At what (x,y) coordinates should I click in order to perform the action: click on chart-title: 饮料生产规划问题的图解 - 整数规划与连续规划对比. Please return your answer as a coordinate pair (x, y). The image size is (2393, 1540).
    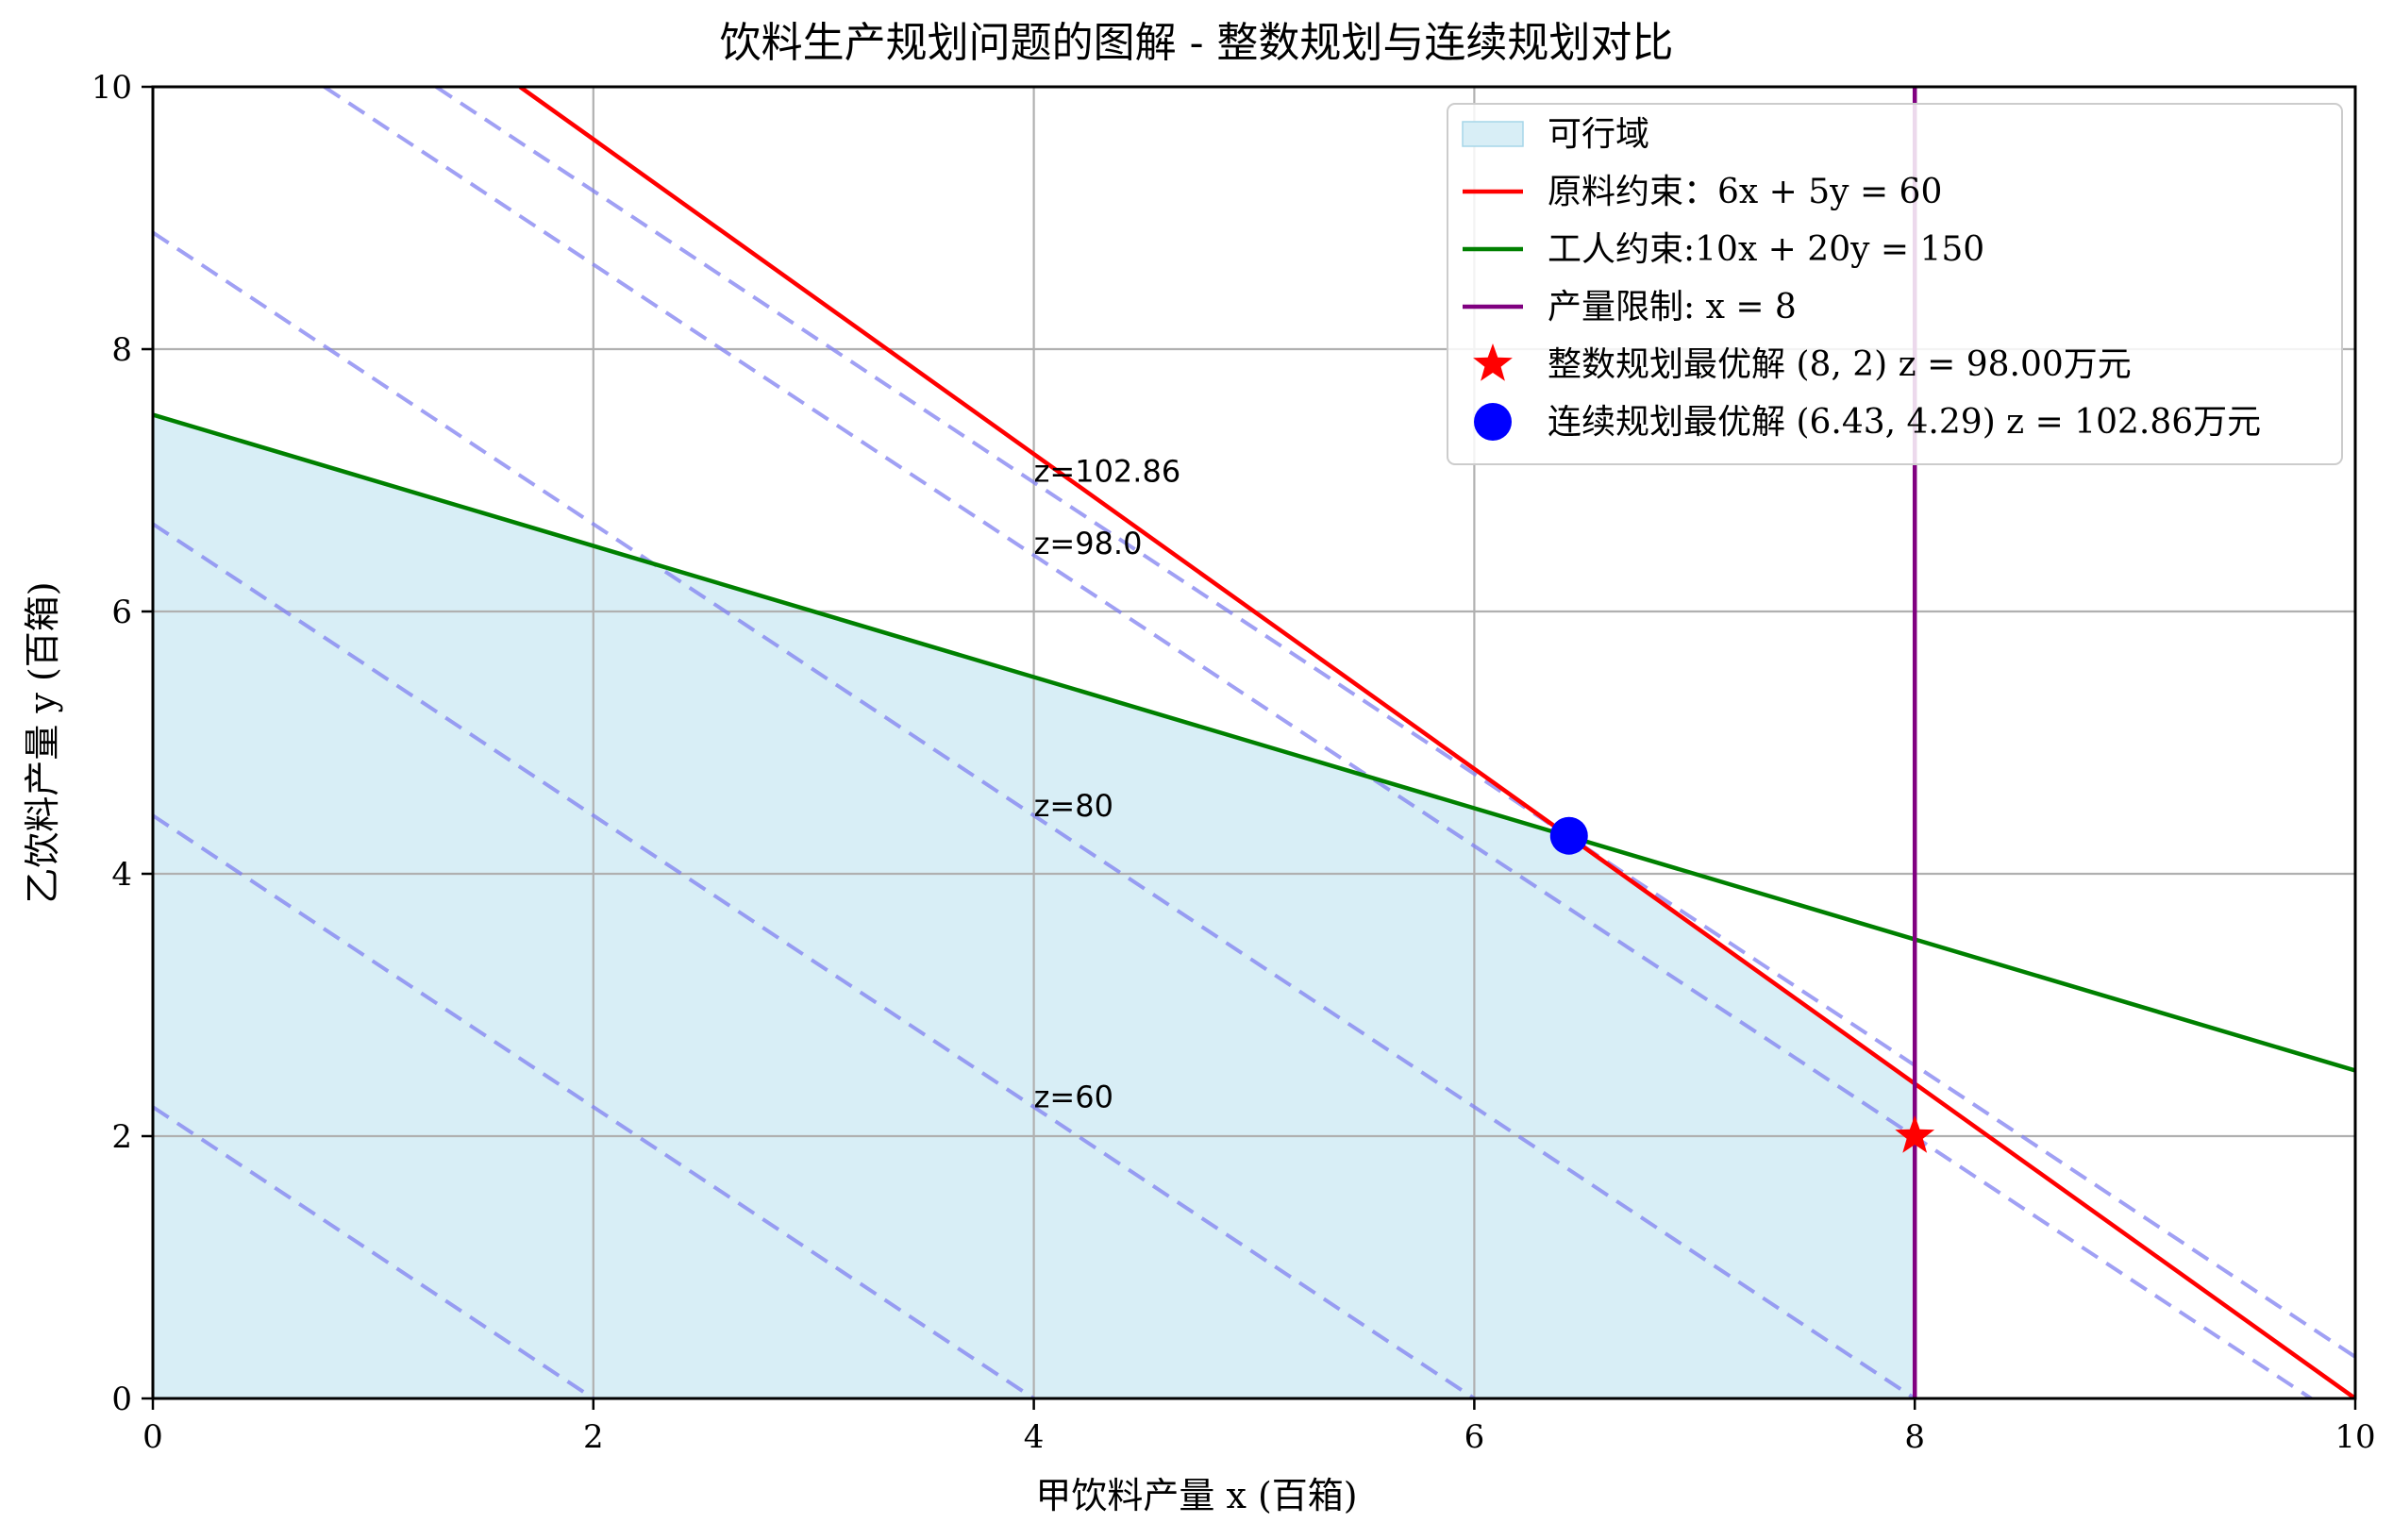
    Looking at the image, I should click on (1197, 43).